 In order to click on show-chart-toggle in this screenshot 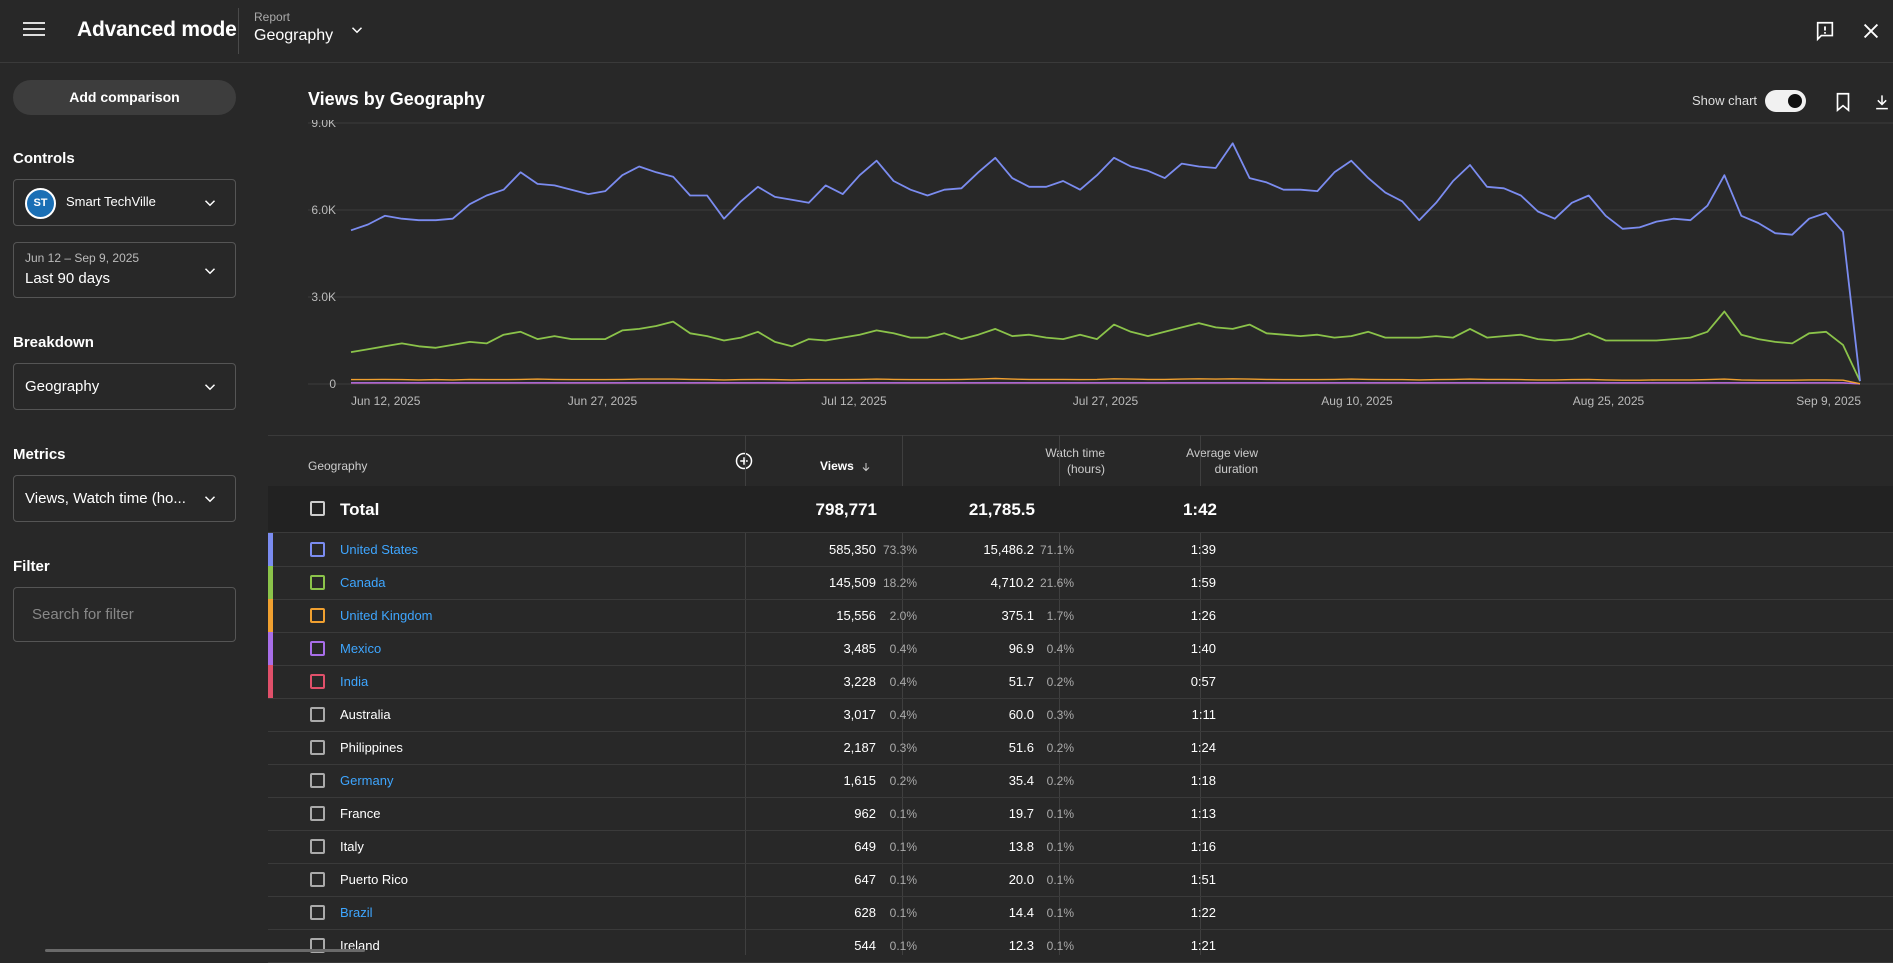, I will do `click(1785, 101)`.